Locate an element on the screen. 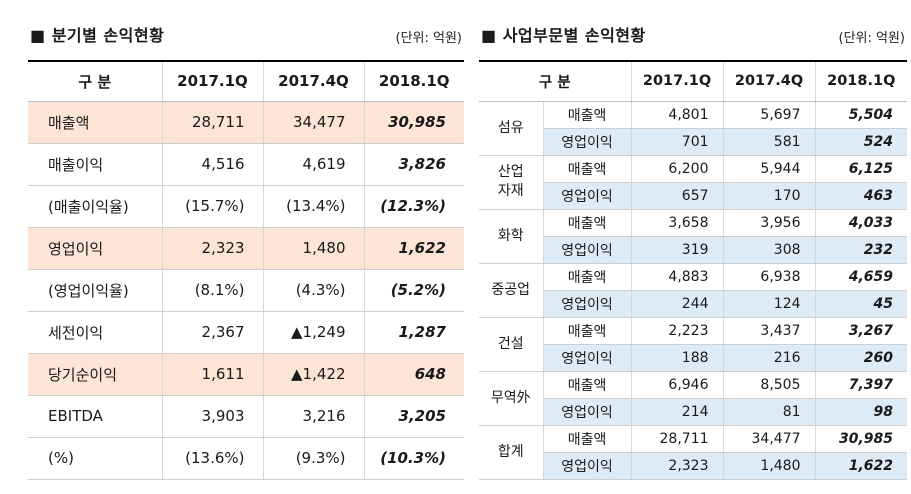  table-row: 영업이익 2,323 1,480 1,622 is located at coordinates (693, 466).